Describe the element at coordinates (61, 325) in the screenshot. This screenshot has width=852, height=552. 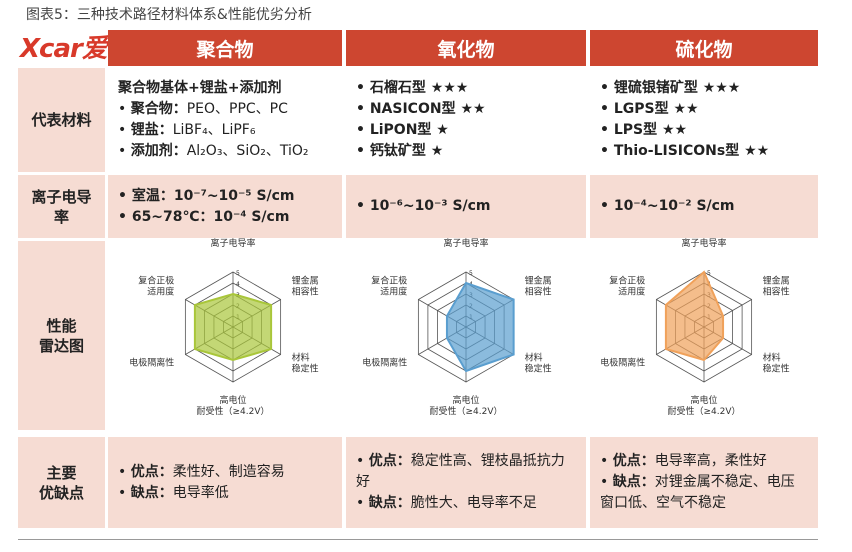
I see `row-label-line: 性能` at that location.